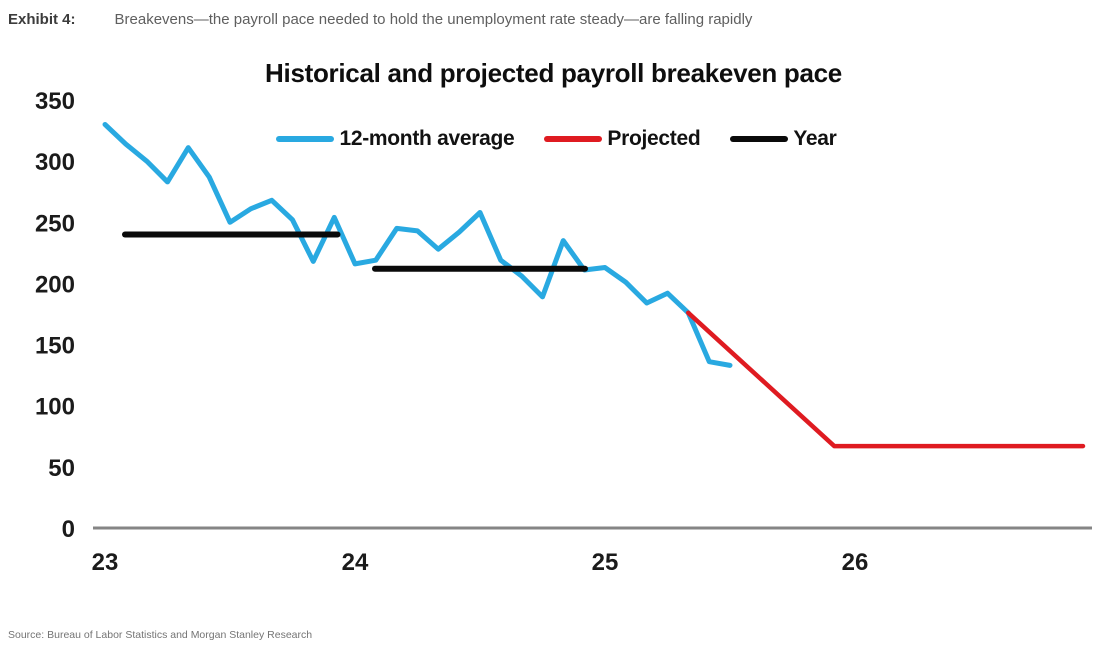 The height and width of the screenshot is (649, 1107). What do you see at coordinates (42, 19) in the screenshot?
I see `exhibit-label: Exhibit 4:` at bounding box center [42, 19].